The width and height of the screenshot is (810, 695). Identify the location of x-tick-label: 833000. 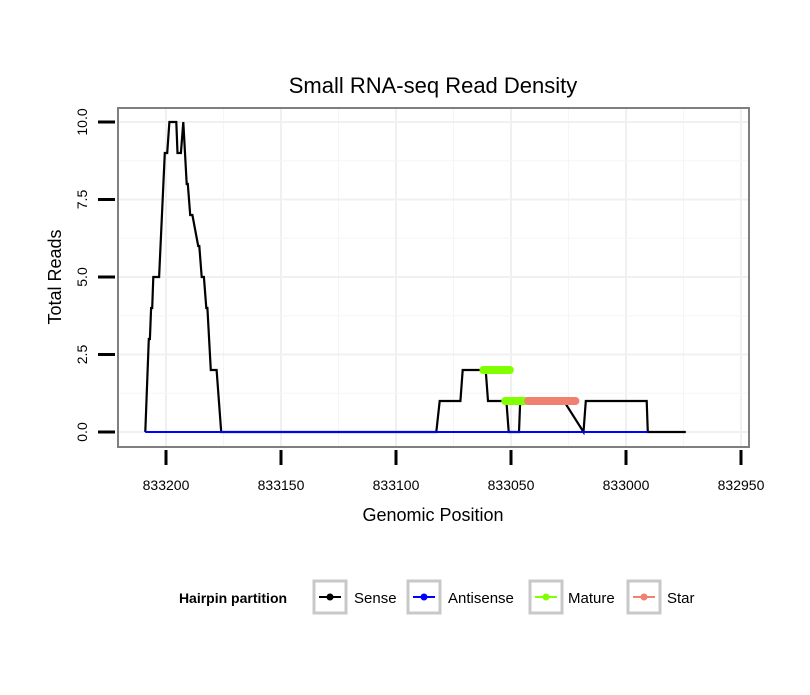
(626, 485).